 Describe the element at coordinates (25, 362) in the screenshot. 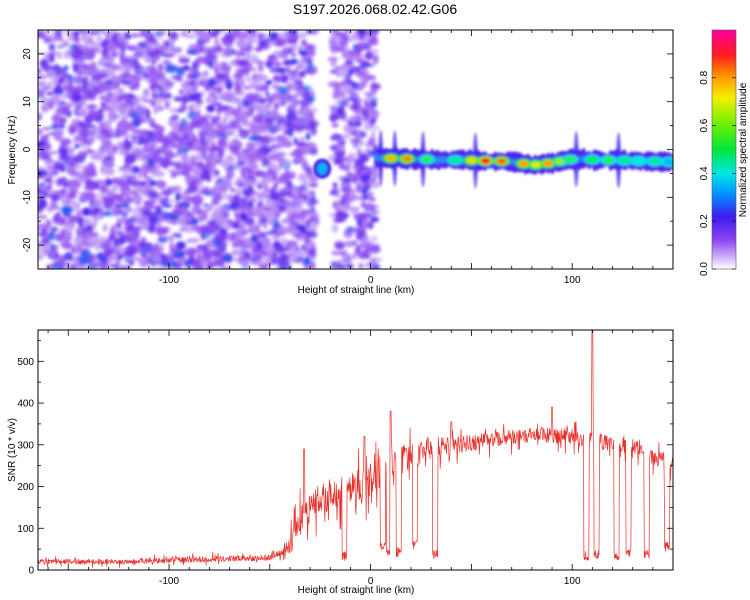

I see `snr-y-tick-label: 500` at that location.